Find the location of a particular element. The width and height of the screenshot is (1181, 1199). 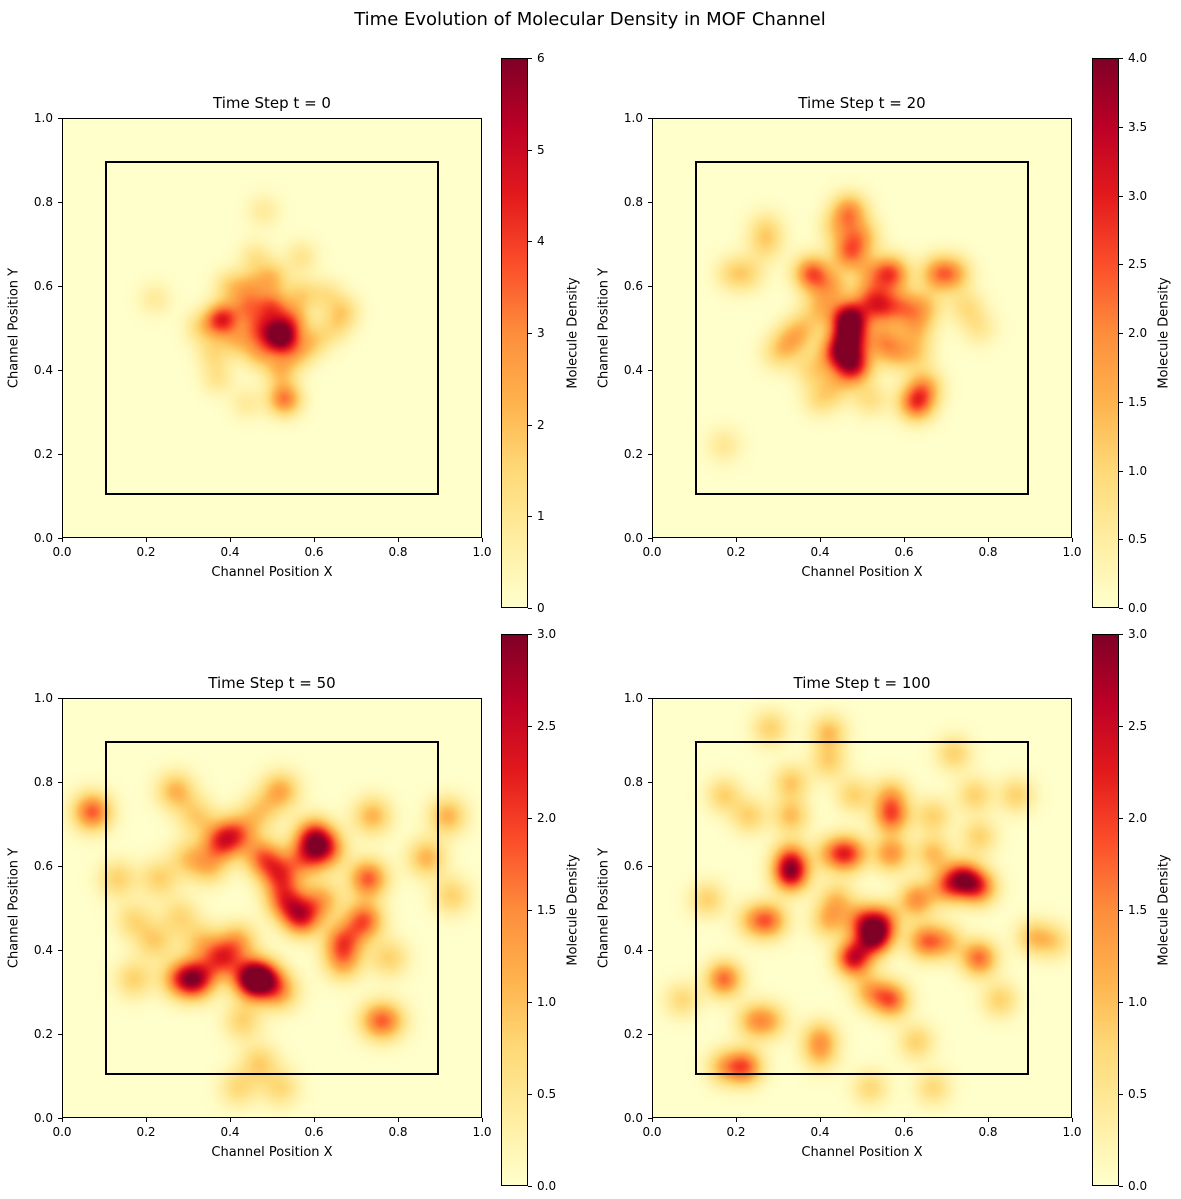

colorbar-tick-label: 6 is located at coordinates (541, 58).